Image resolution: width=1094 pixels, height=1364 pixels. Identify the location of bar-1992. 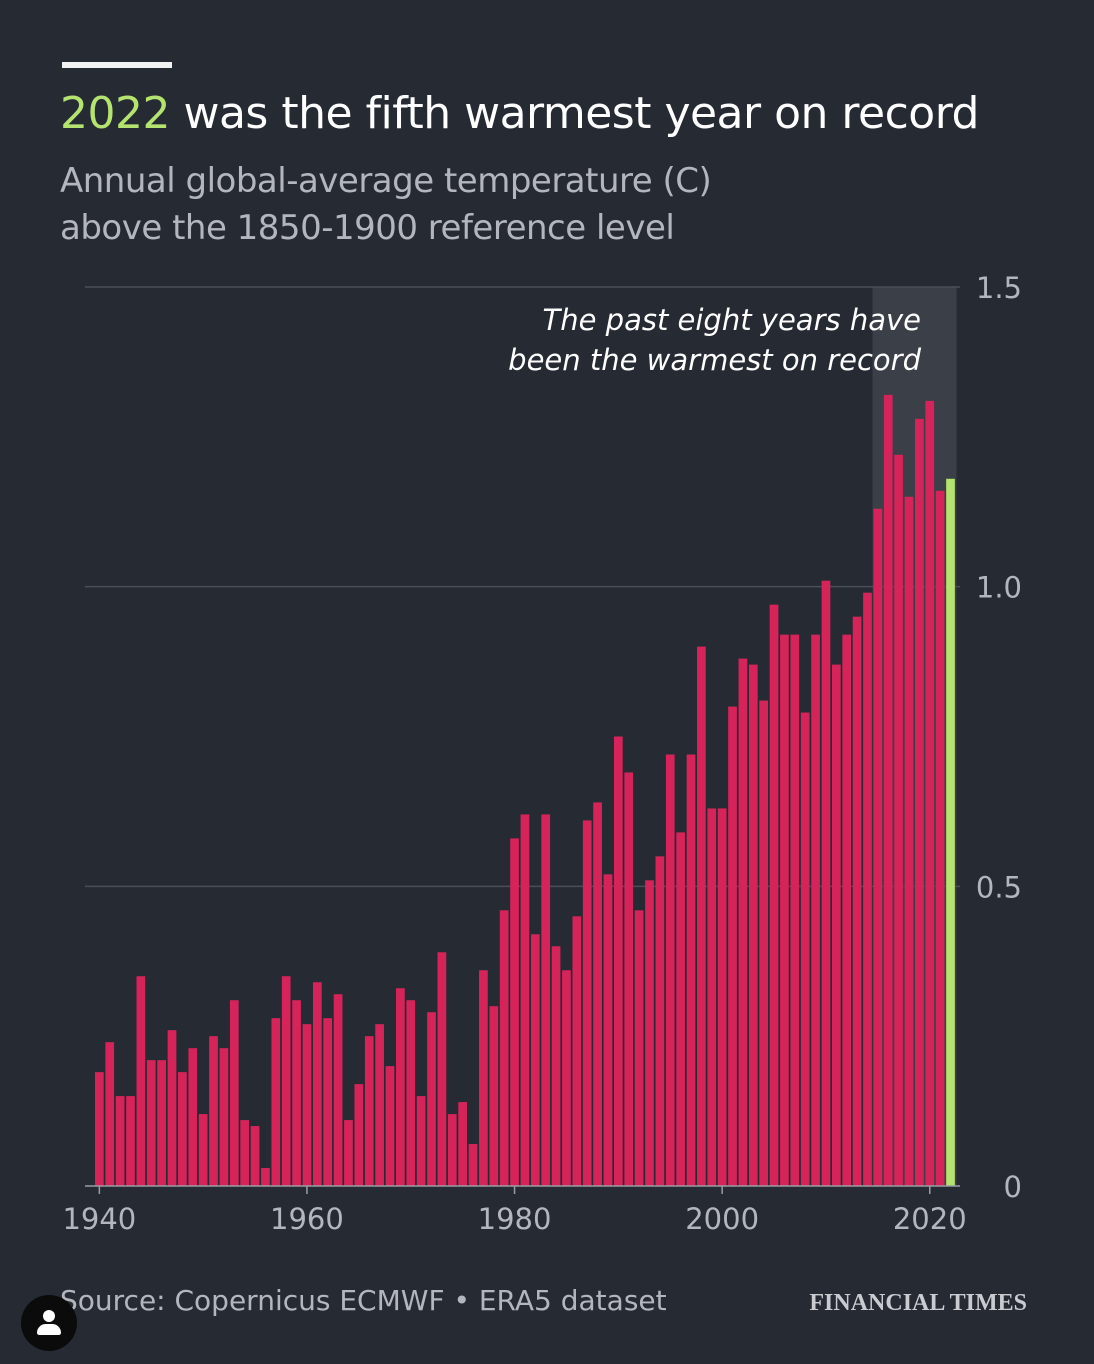
(639, 1048).